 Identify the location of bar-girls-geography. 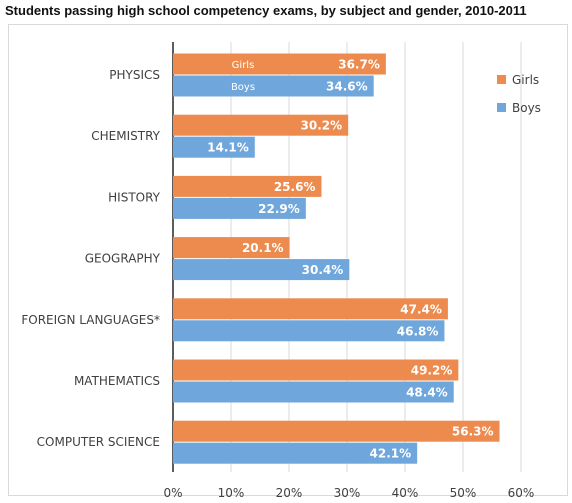
(231, 248).